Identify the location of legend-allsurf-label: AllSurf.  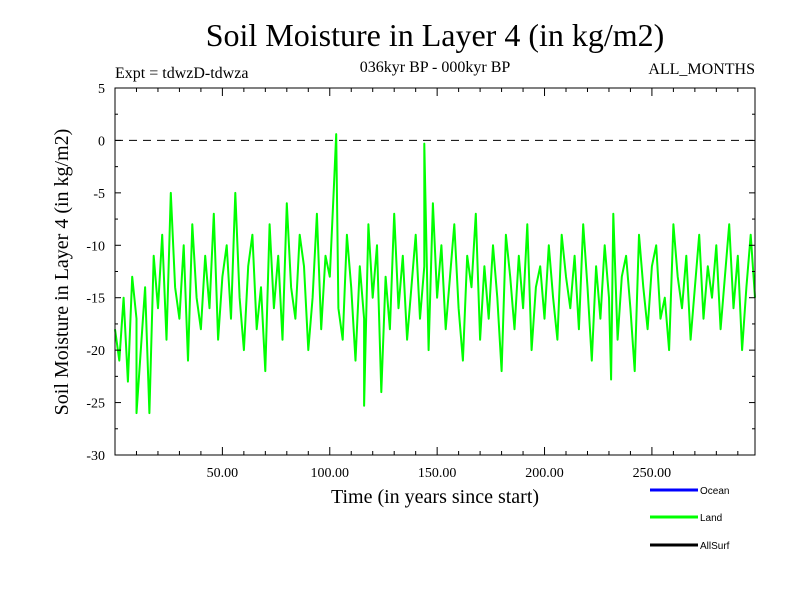
(715, 546).